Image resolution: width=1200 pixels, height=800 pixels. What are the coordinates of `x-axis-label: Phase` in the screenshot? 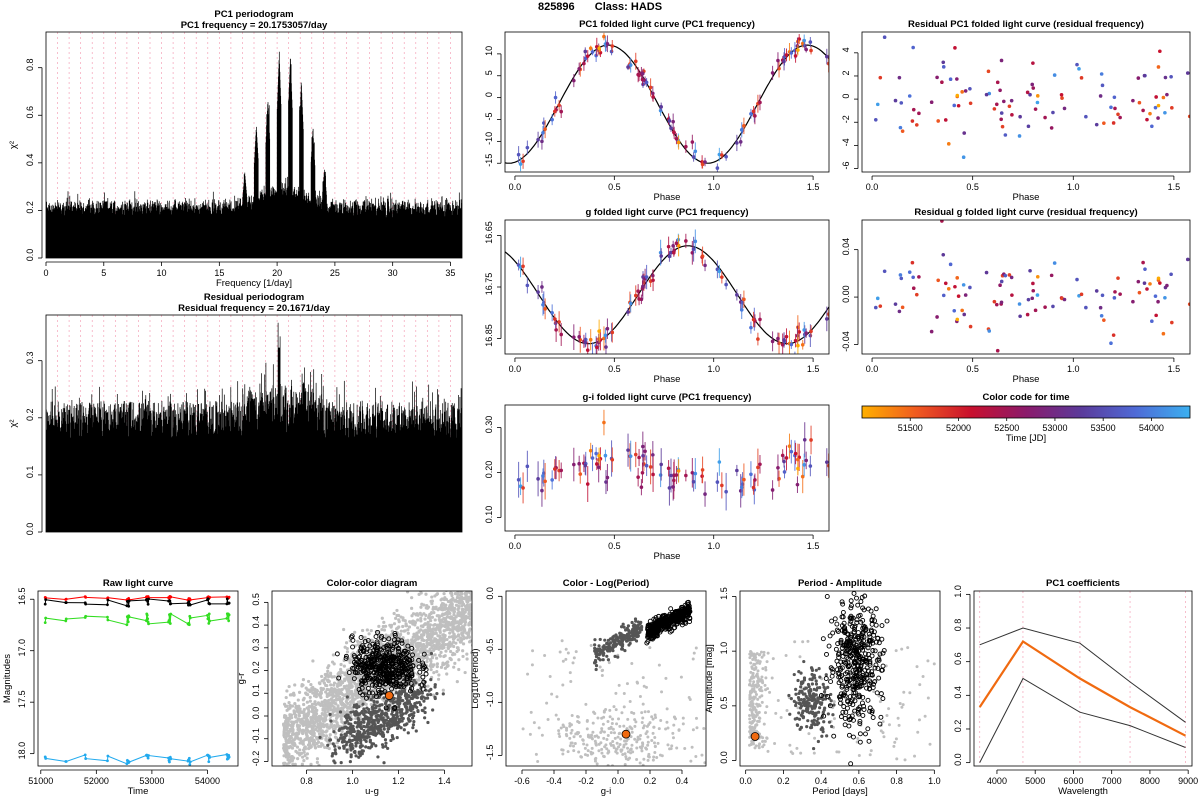 It's located at (667, 379).